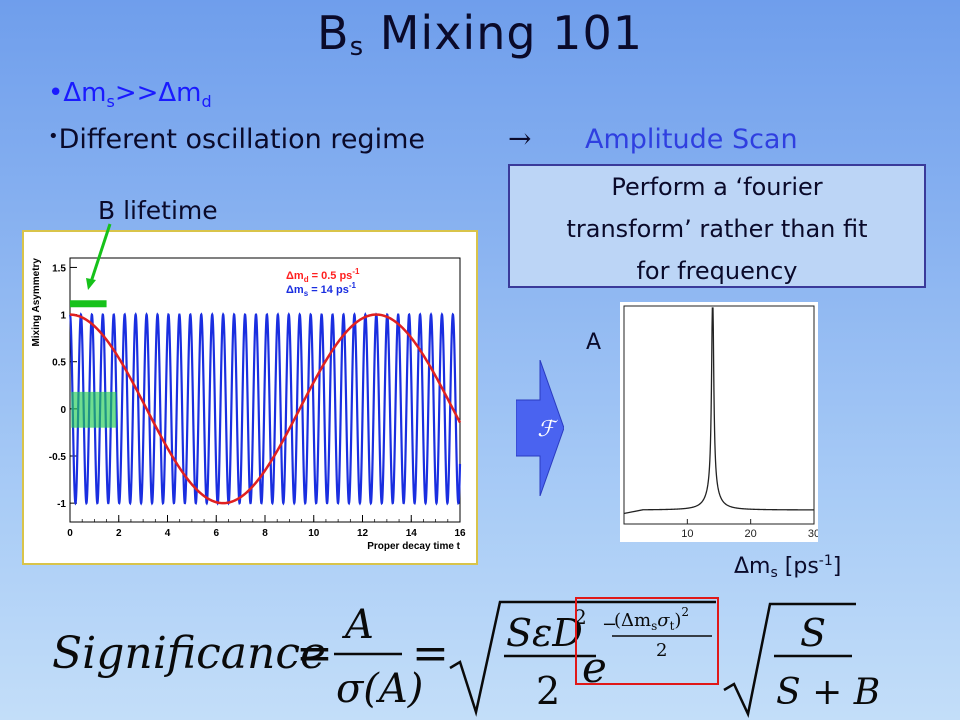  What do you see at coordinates (363, 533) in the screenshot?
I see `x-tick-label: 12` at bounding box center [363, 533].